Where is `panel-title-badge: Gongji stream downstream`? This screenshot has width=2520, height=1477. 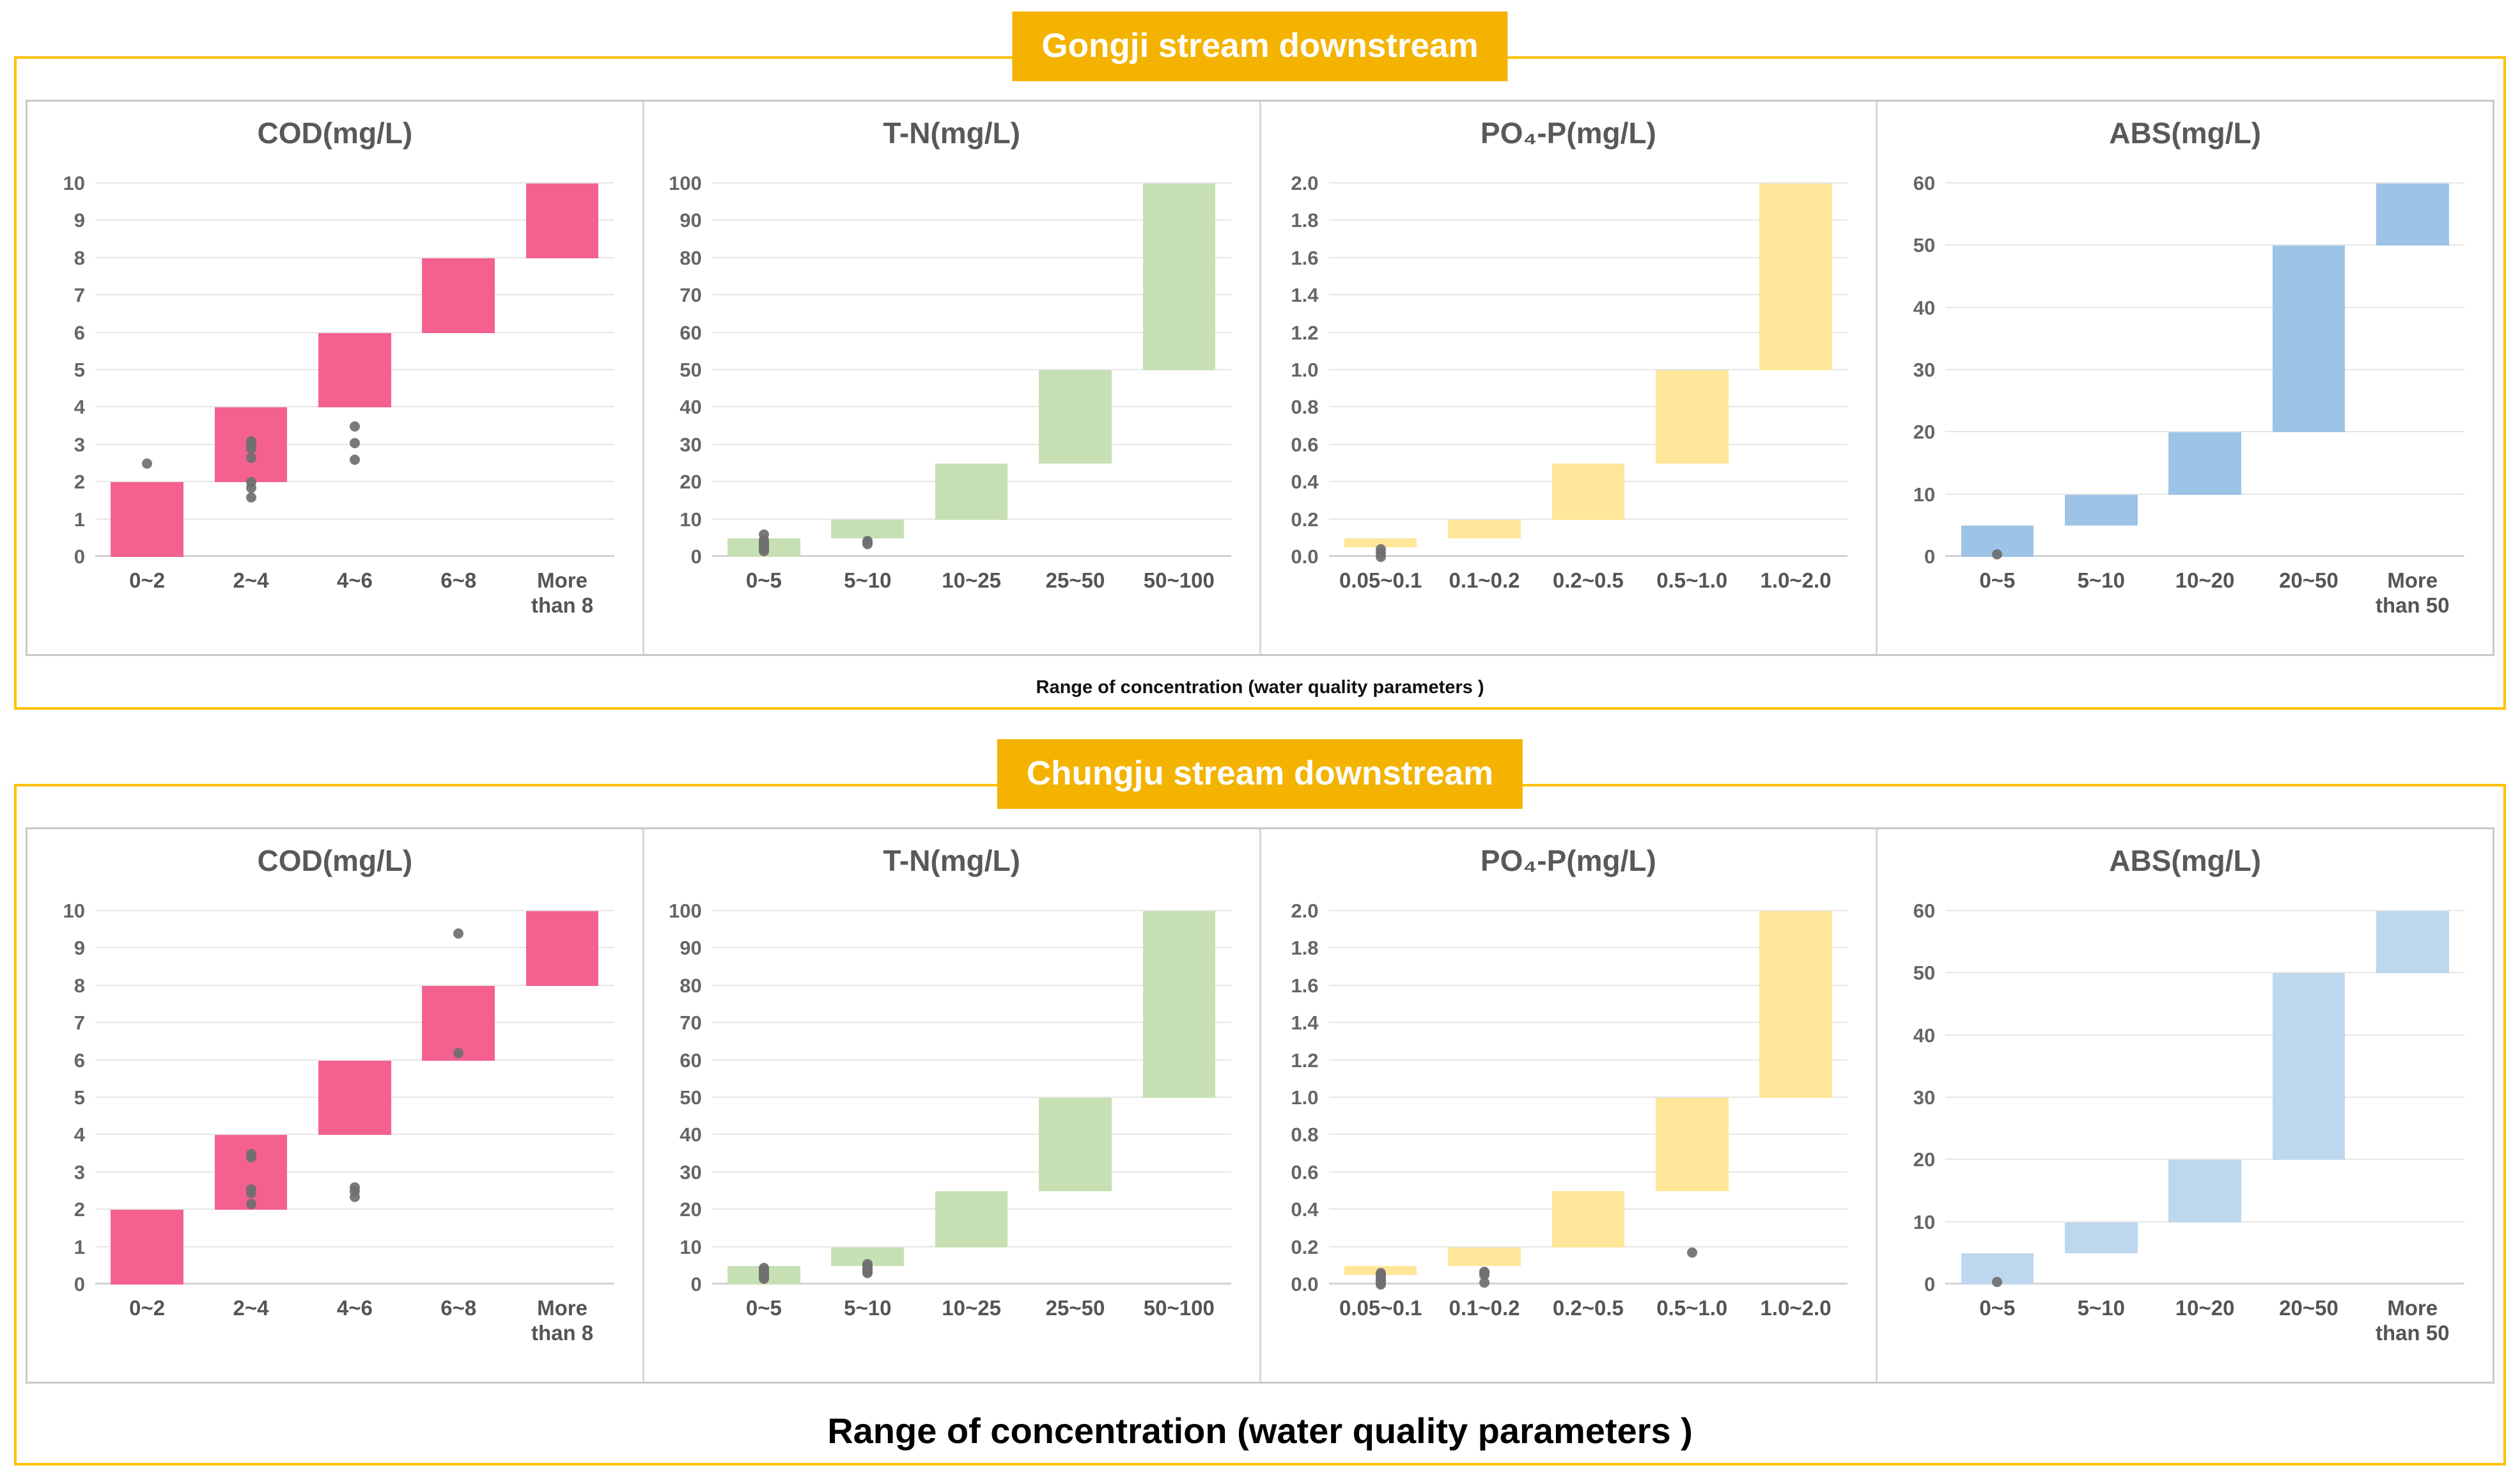
panel-title-badge: Gongji stream downstream is located at coordinates (1260, 46).